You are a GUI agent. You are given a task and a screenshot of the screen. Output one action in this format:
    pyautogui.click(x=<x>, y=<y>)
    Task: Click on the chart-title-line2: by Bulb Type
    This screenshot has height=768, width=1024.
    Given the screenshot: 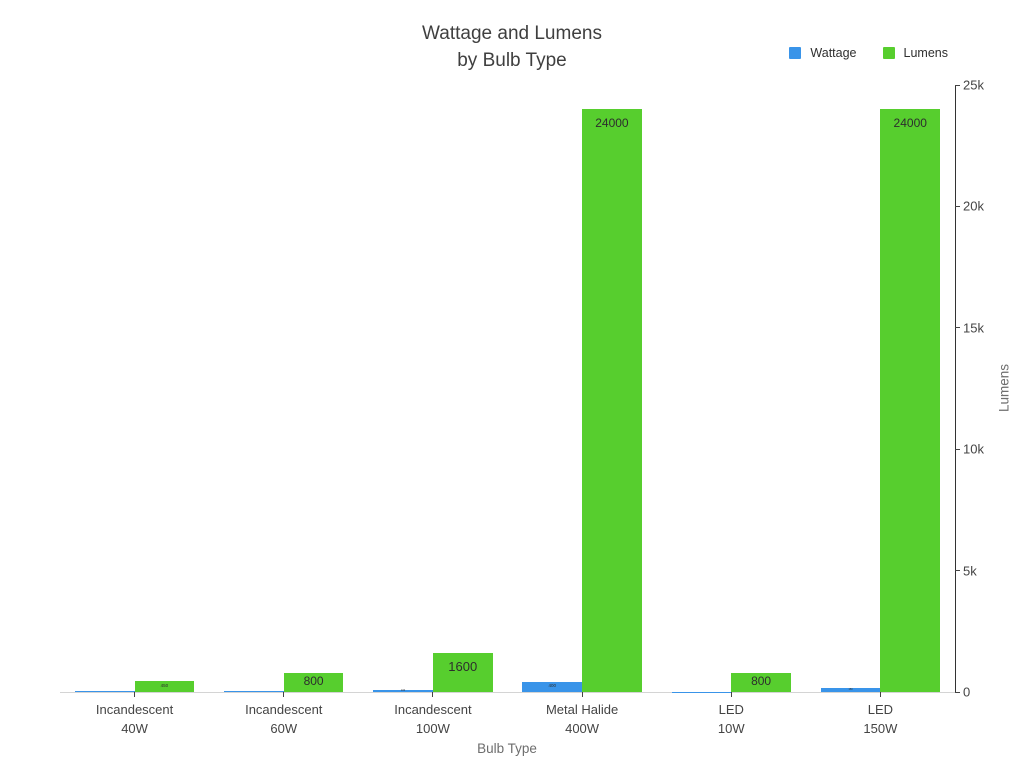 What is the action you would take?
    pyautogui.click(x=512, y=60)
    